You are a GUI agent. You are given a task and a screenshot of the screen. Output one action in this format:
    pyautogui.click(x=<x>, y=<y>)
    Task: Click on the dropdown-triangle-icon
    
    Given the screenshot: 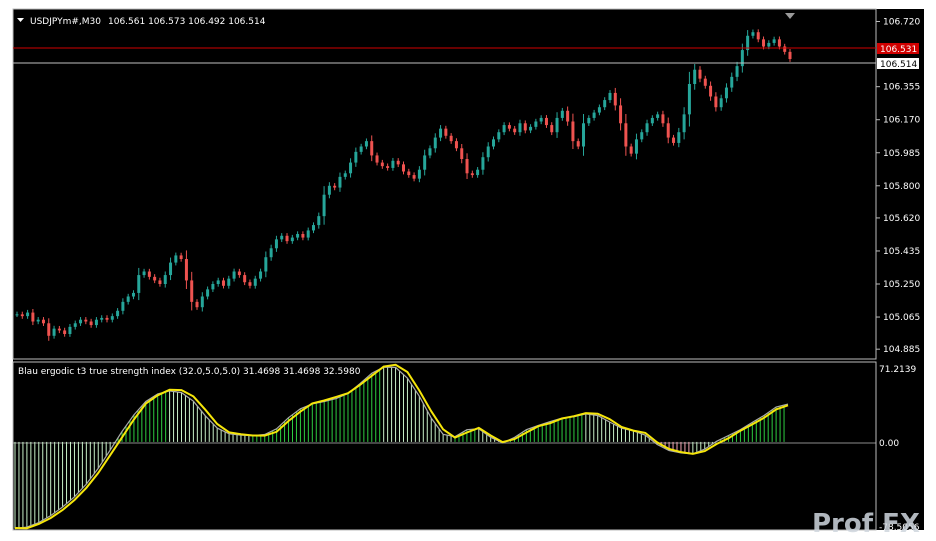 What is the action you would take?
    pyautogui.click(x=20, y=20)
    